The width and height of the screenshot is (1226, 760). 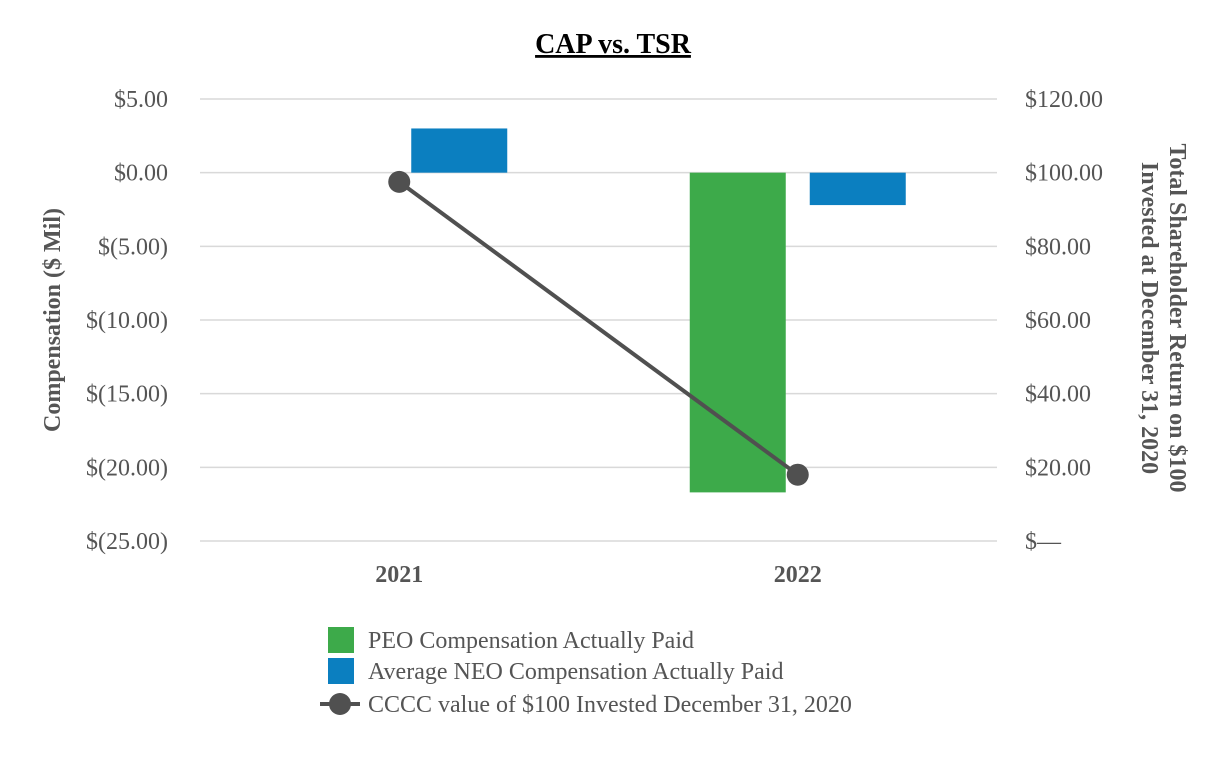 What do you see at coordinates (797, 474) in the screenshot?
I see `tsr-point-2022` at bounding box center [797, 474].